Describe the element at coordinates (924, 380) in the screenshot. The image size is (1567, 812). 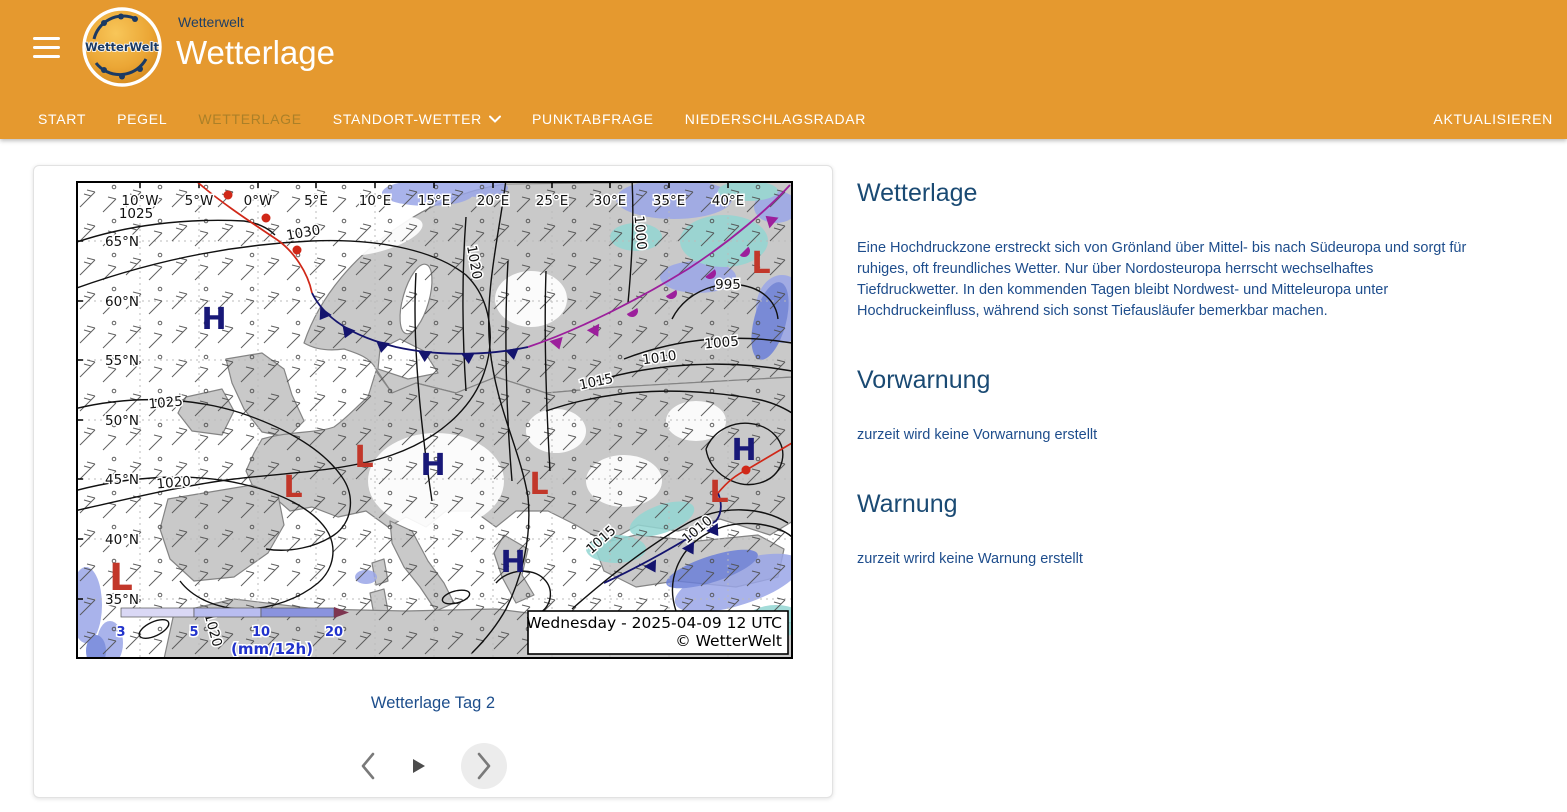
I see `section-title: Vorwarnung` at that location.